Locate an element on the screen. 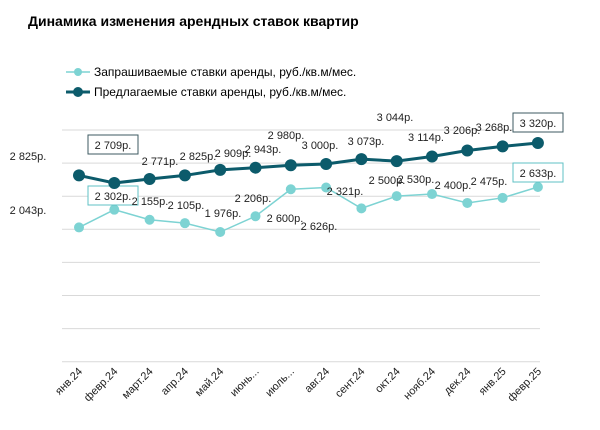  data-label: 3 320р. is located at coordinates (538, 124).